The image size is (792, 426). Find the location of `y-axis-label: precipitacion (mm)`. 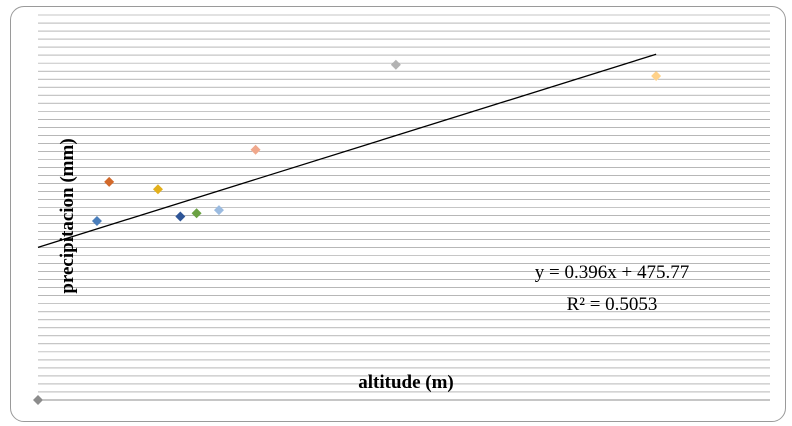

y-axis-label: precipitacion (mm) is located at coordinates (67, 215).